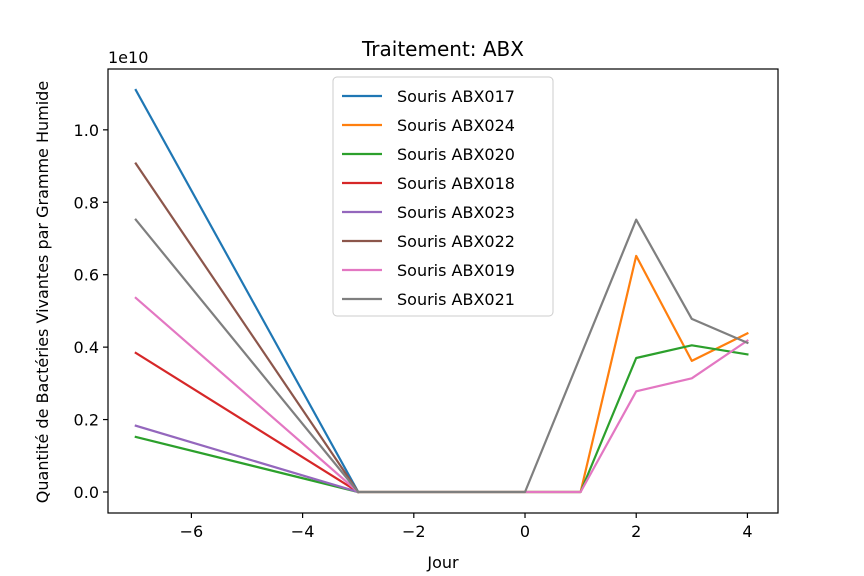 The image size is (864, 576). Describe the element at coordinates (86, 347) in the screenshot. I see `y-tick-label: 0.4` at that location.